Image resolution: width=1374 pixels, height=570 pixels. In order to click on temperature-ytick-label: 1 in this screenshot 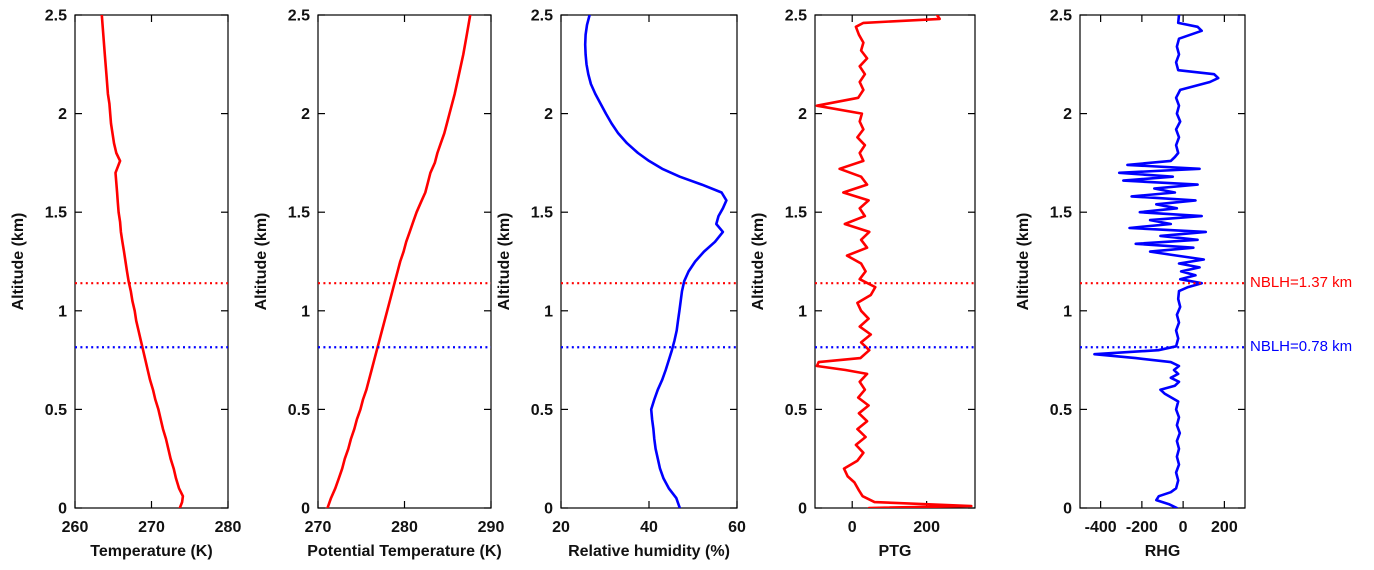, I will do `click(62, 311)`.